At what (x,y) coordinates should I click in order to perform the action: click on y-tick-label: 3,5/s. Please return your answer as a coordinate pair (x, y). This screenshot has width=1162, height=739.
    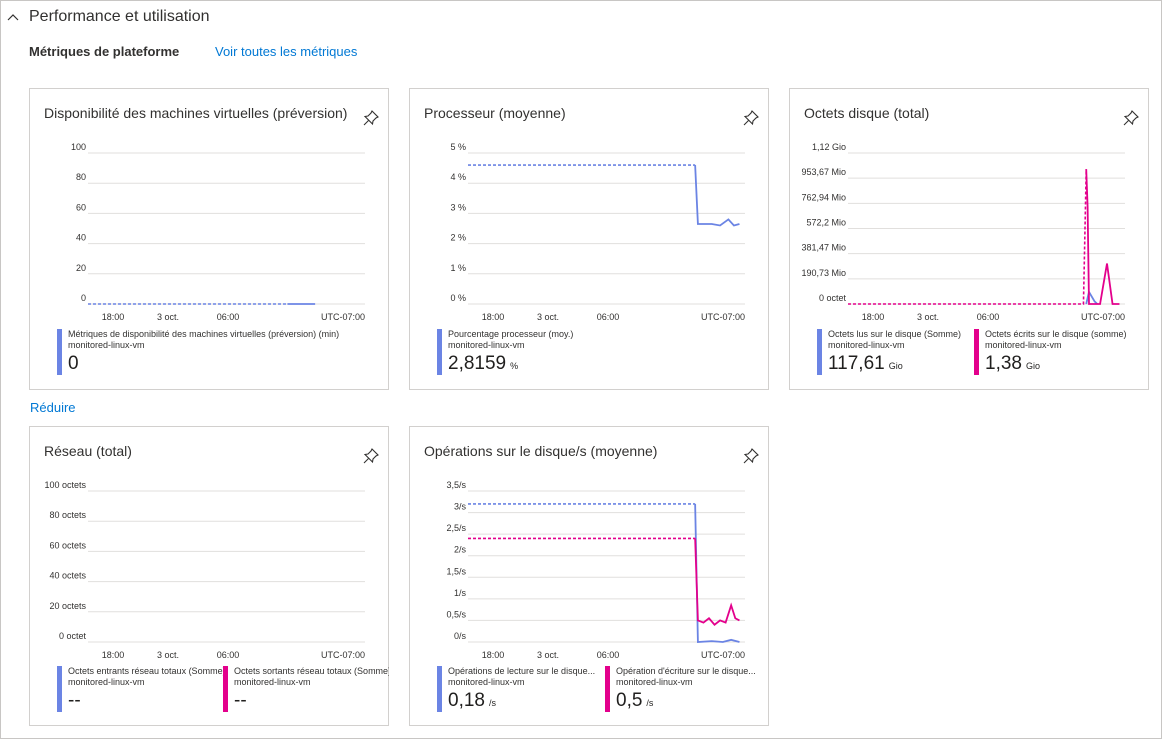
    Looking at the image, I should click on (456, 485).